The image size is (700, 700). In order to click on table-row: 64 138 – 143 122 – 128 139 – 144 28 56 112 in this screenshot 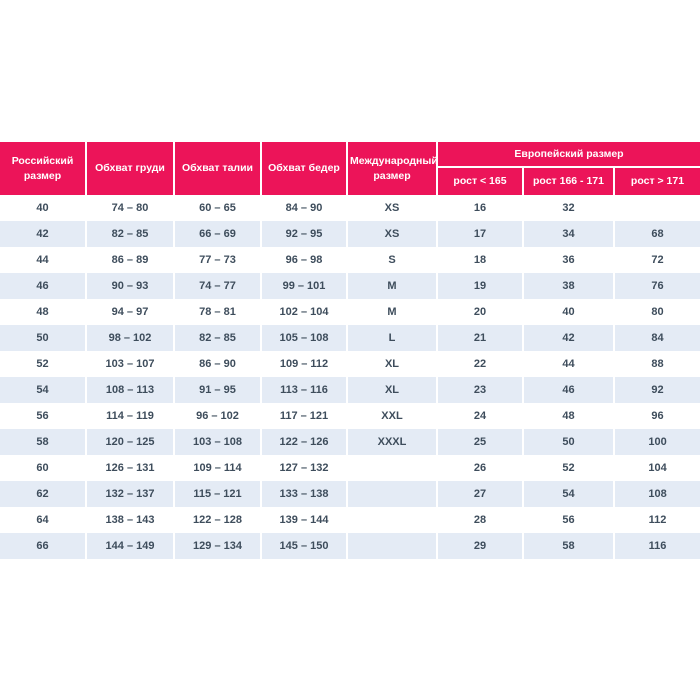, I will do `click(350, 520)`.